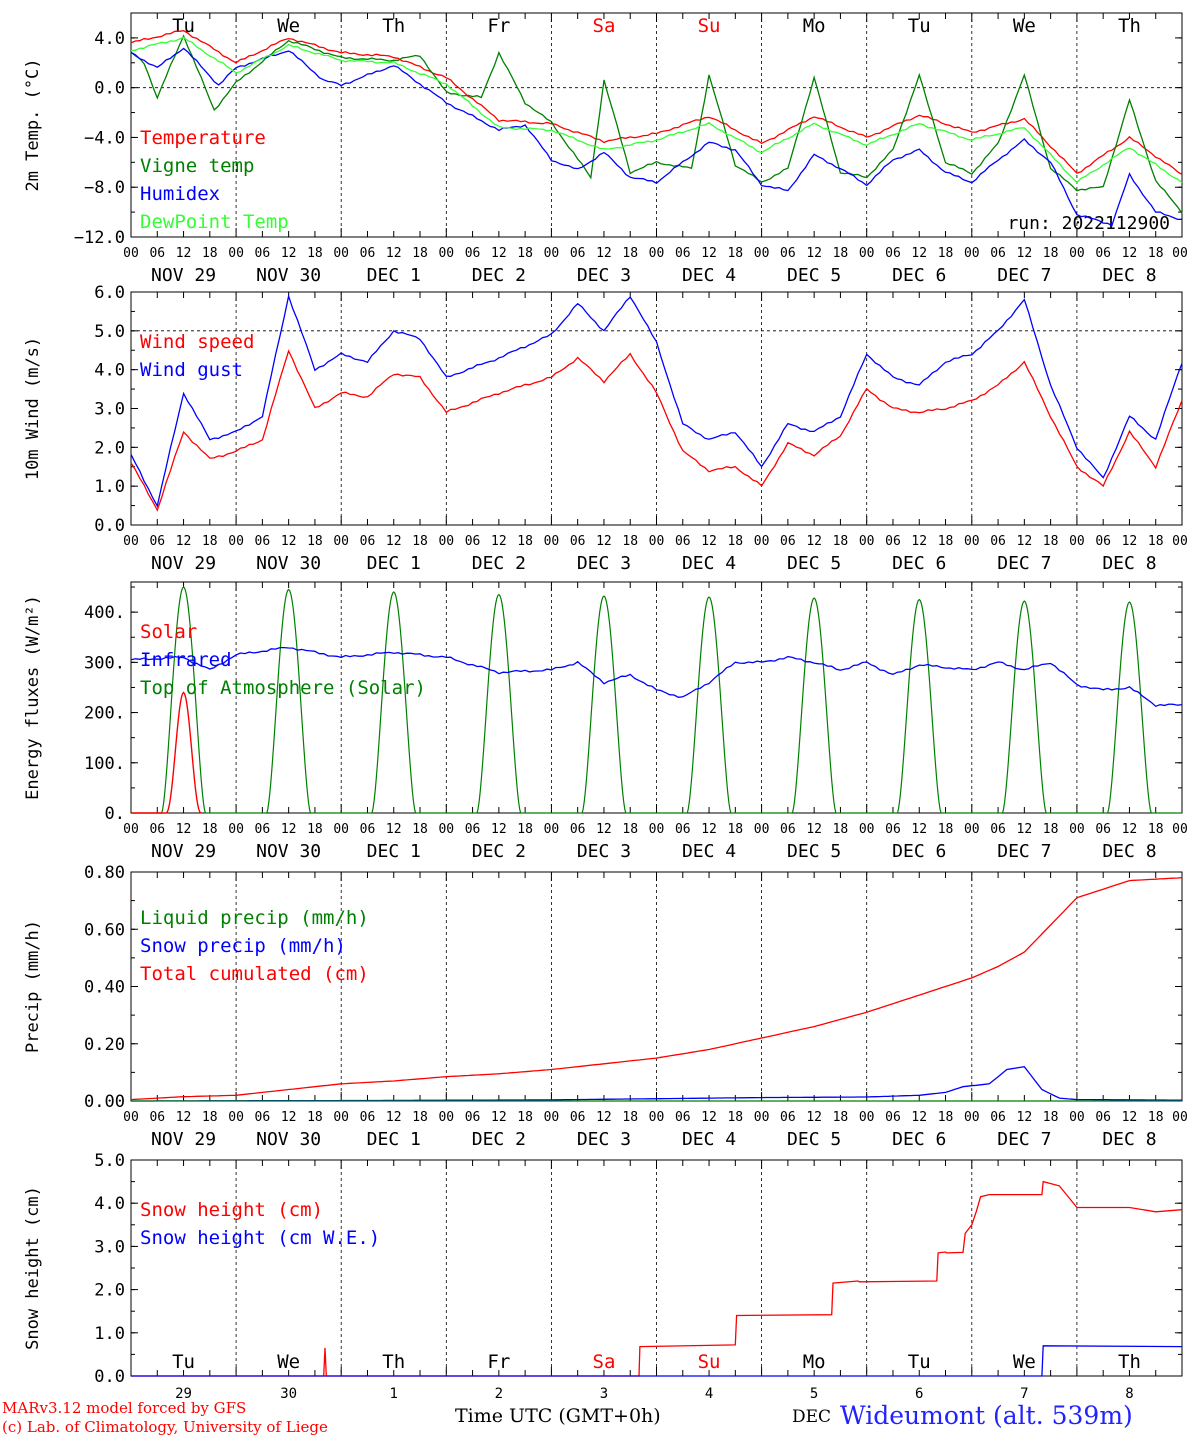 The image size is (1194, 1440). I want to click on x-axis-title: Time UTC (GMT+0h), so click(558, 1416).